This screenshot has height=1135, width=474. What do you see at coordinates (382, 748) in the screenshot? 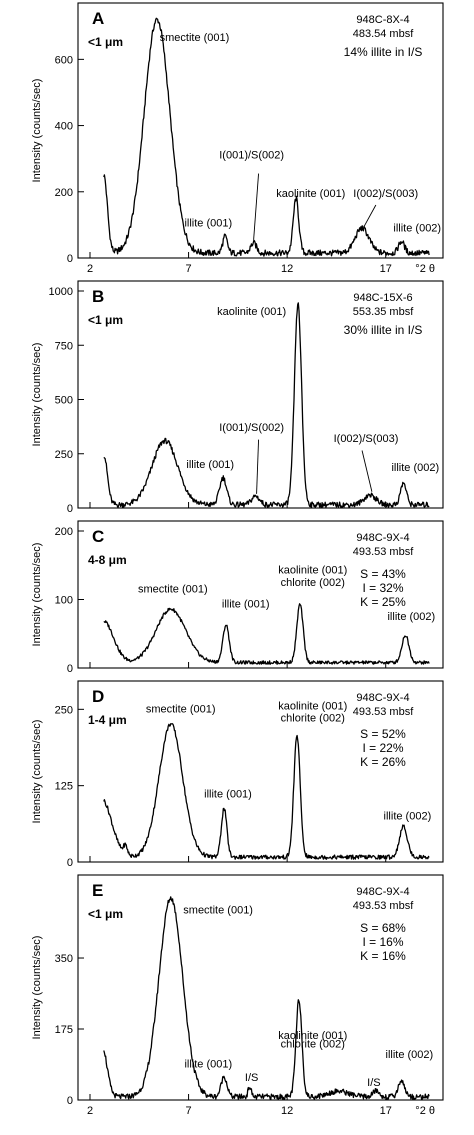
I see `composition-line: I = 22%` at bounding box center [382, 748].